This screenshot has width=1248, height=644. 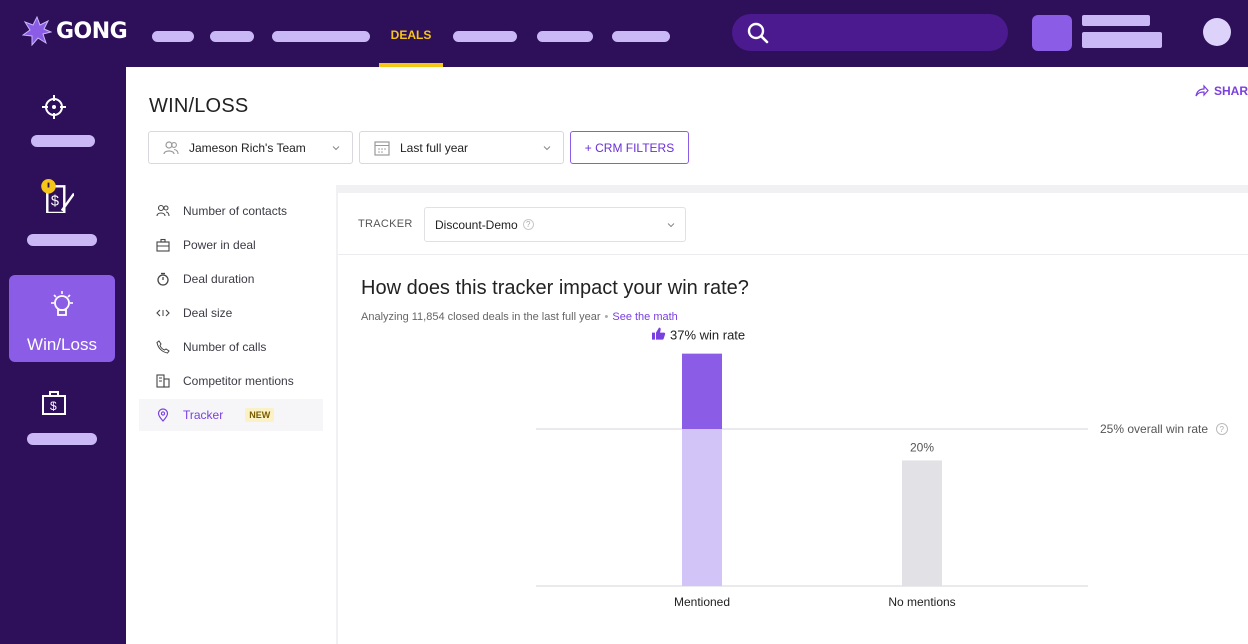 What do you see at coordinates (921, 602) in the screenshot?
I see `category-label-no-mentions: No mentions` at bounding box center [921, 602].